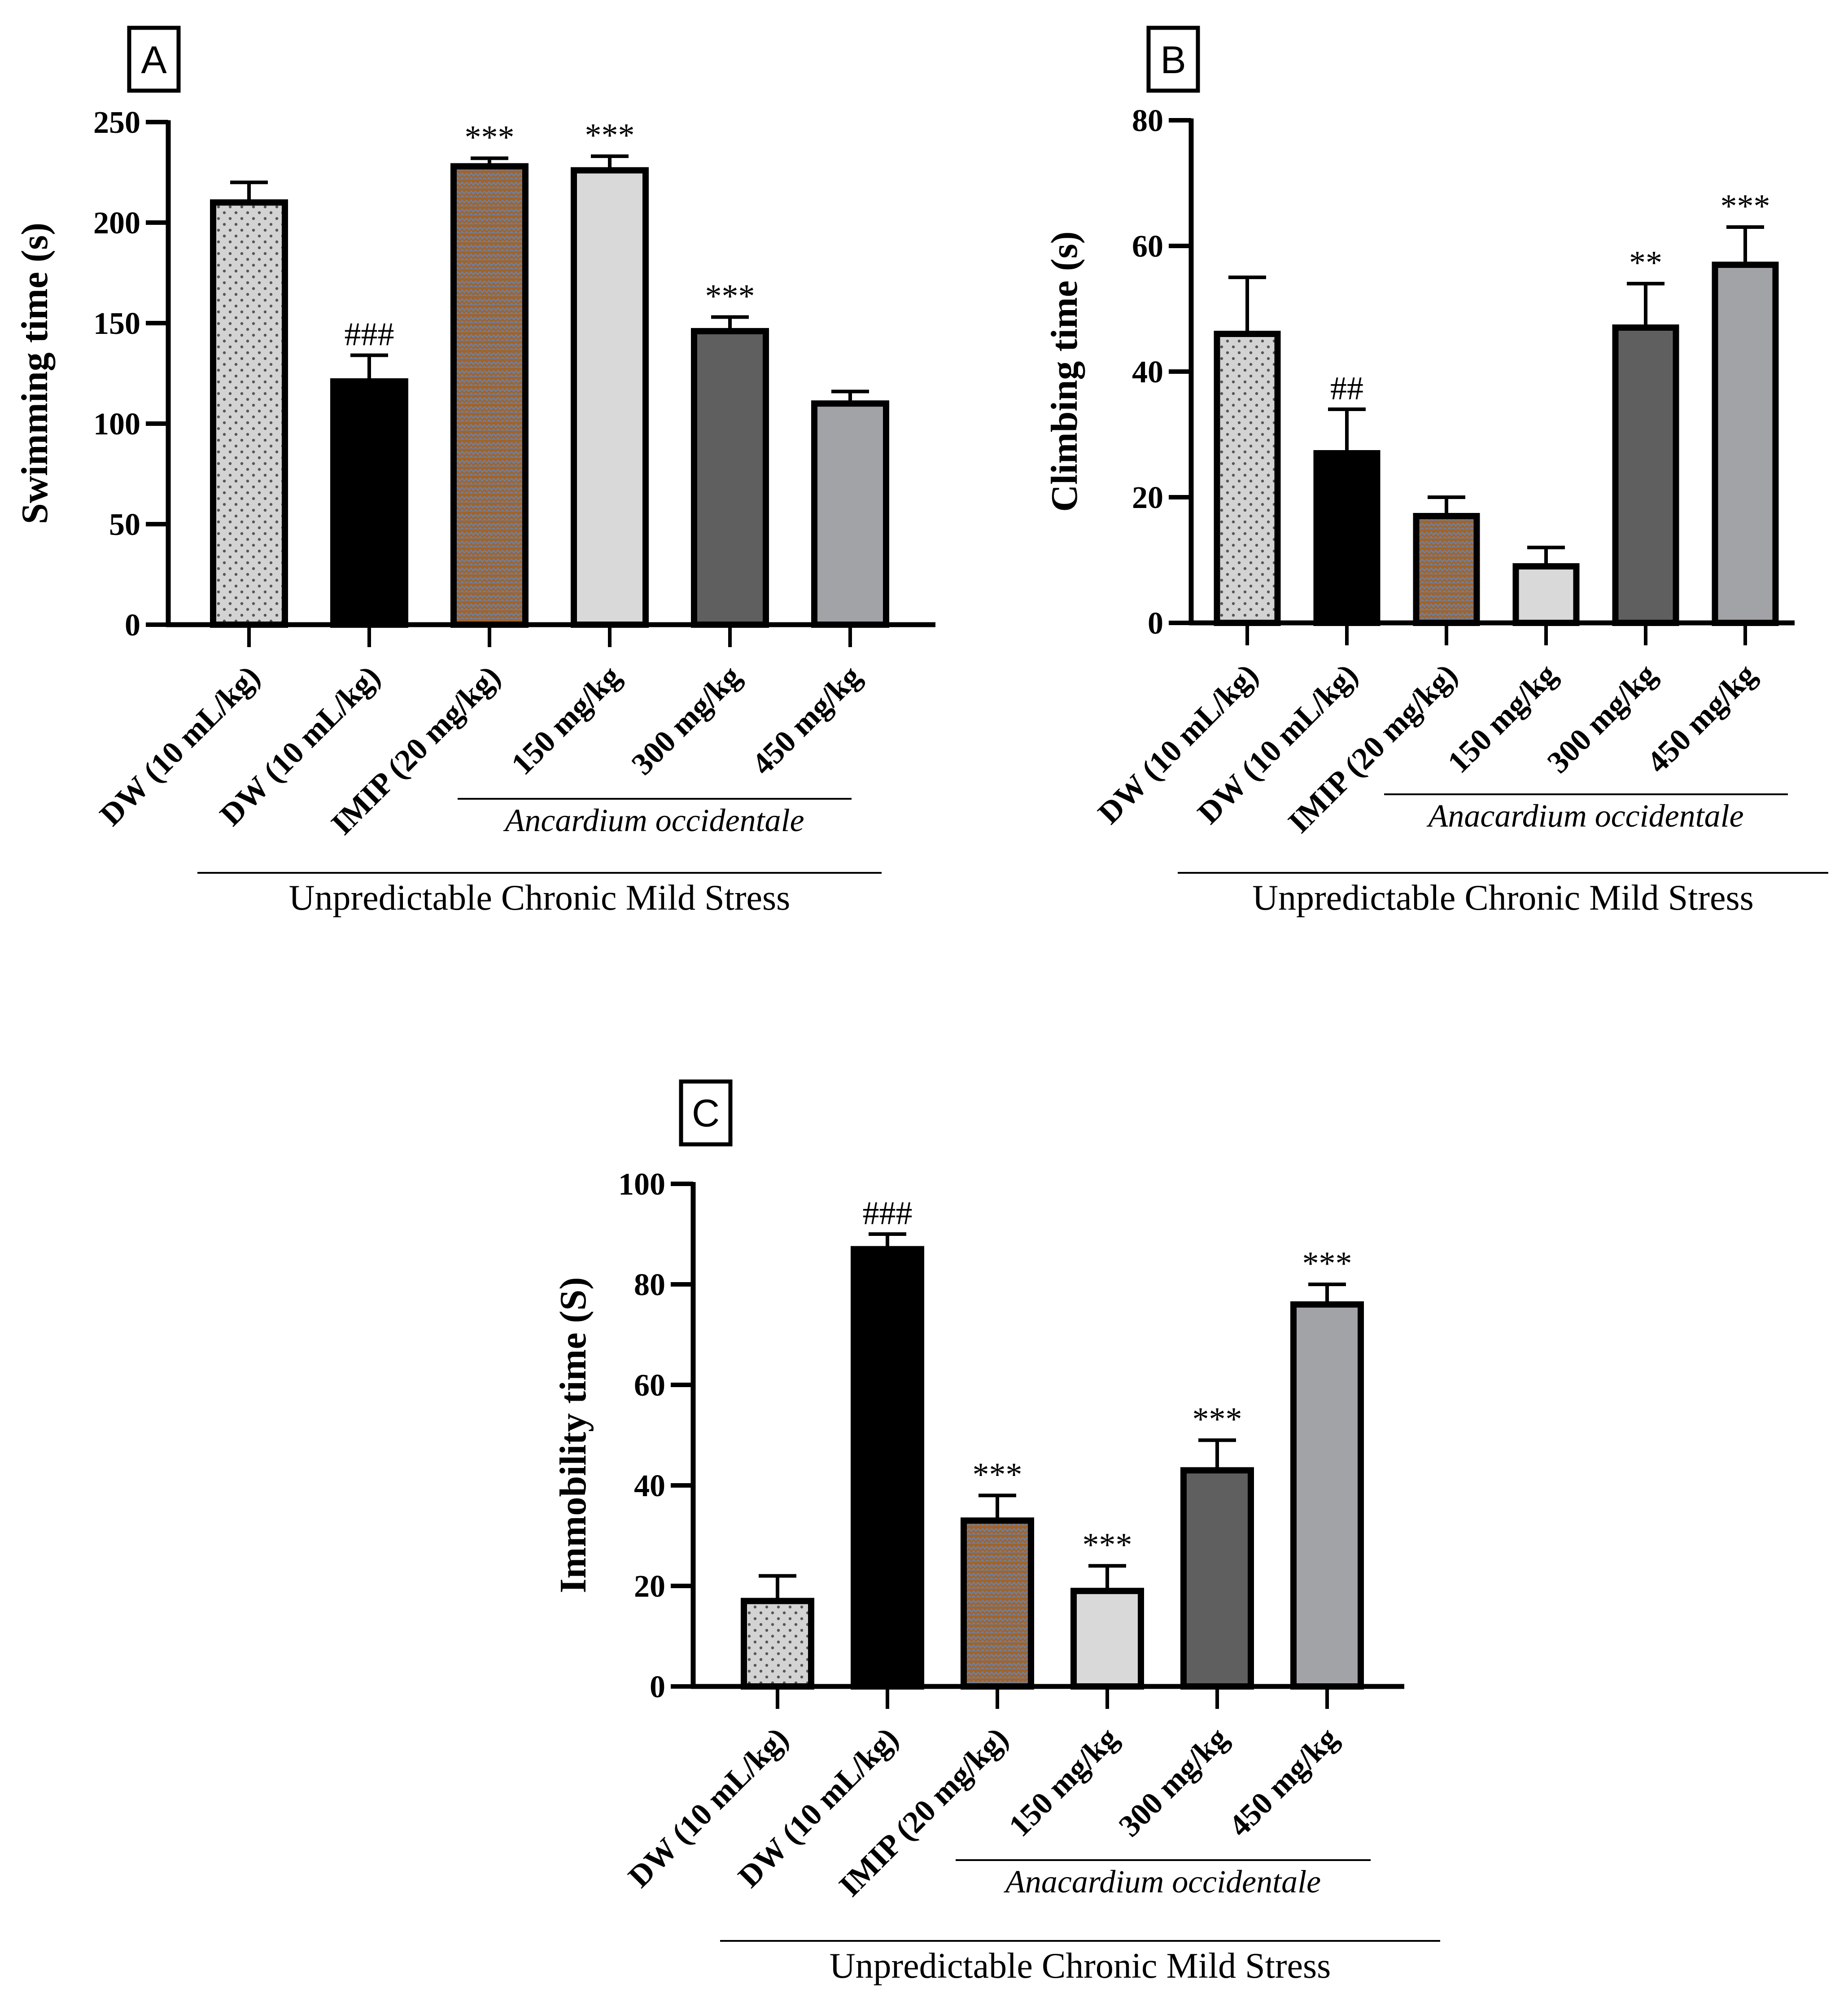 This screenshot has height=2010, width=1848. Describe the element at coordinates (1065, 371) in the screenshot. I see `y-axis-label: Climbing time (s)` at that location.